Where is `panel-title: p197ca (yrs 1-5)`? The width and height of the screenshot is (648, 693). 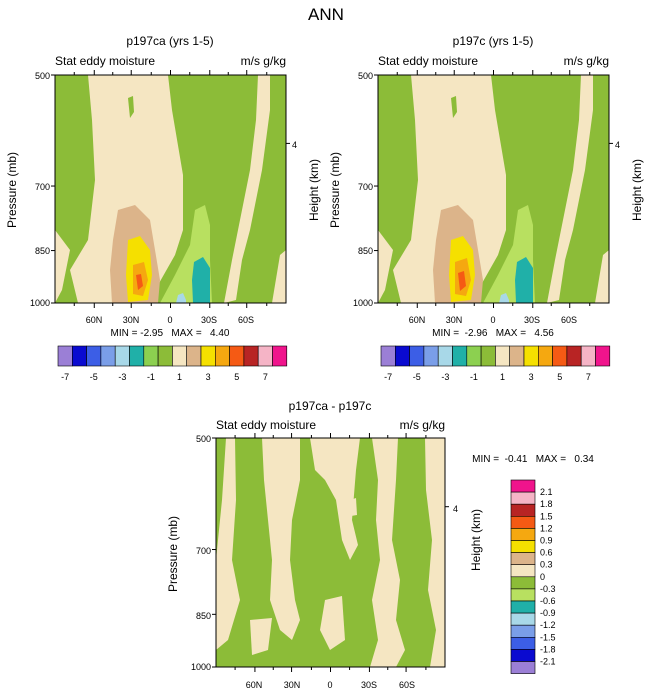 panel-title: p197ca (yrs 1-5) is located at coordinates (169, 41).